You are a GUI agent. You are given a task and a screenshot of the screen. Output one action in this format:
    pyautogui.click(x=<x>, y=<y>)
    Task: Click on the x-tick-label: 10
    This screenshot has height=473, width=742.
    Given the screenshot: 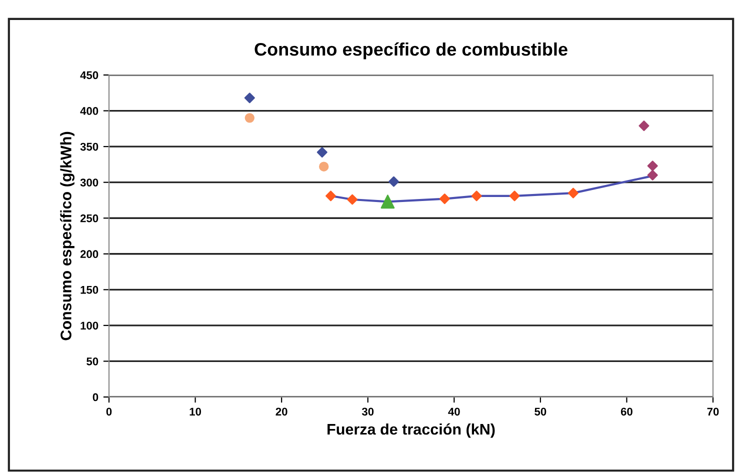 What is the action you would take?
    pyautogui.click(x=196, y=412)
    